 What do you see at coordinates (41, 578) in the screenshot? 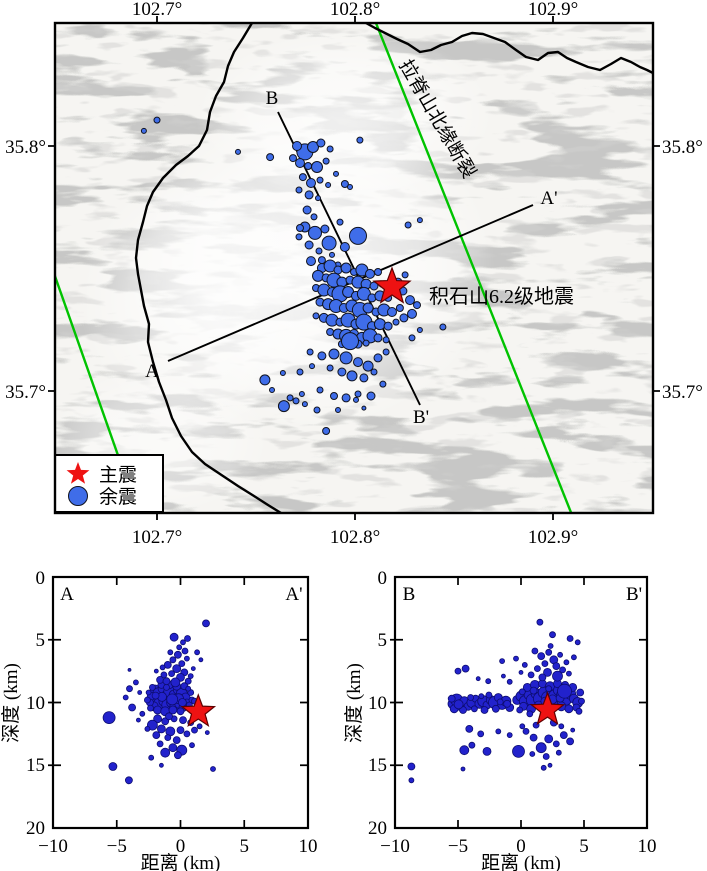
I see `a-ytick-1: 0` at bounding box center [41, 578].